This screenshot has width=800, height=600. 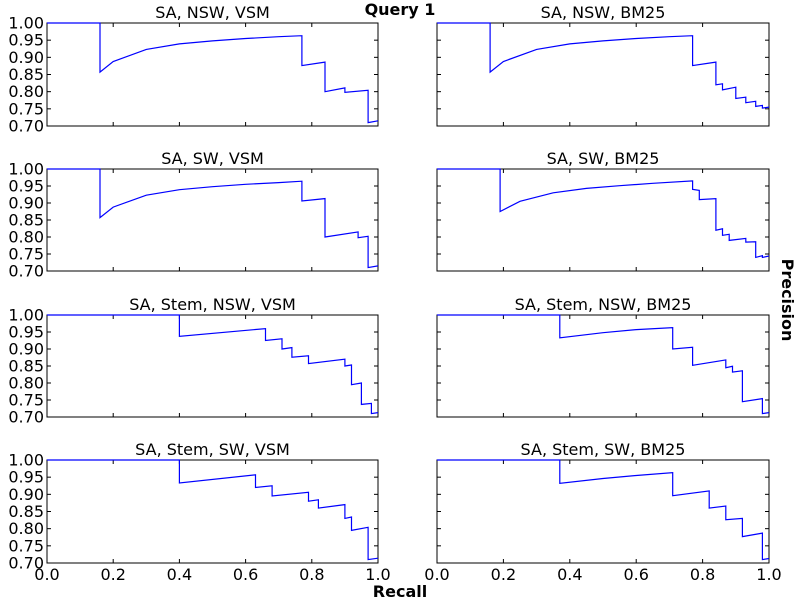 I want to click on subplot-panel: SA, Stem, NSW, BM25, so click(x=603, y=356).